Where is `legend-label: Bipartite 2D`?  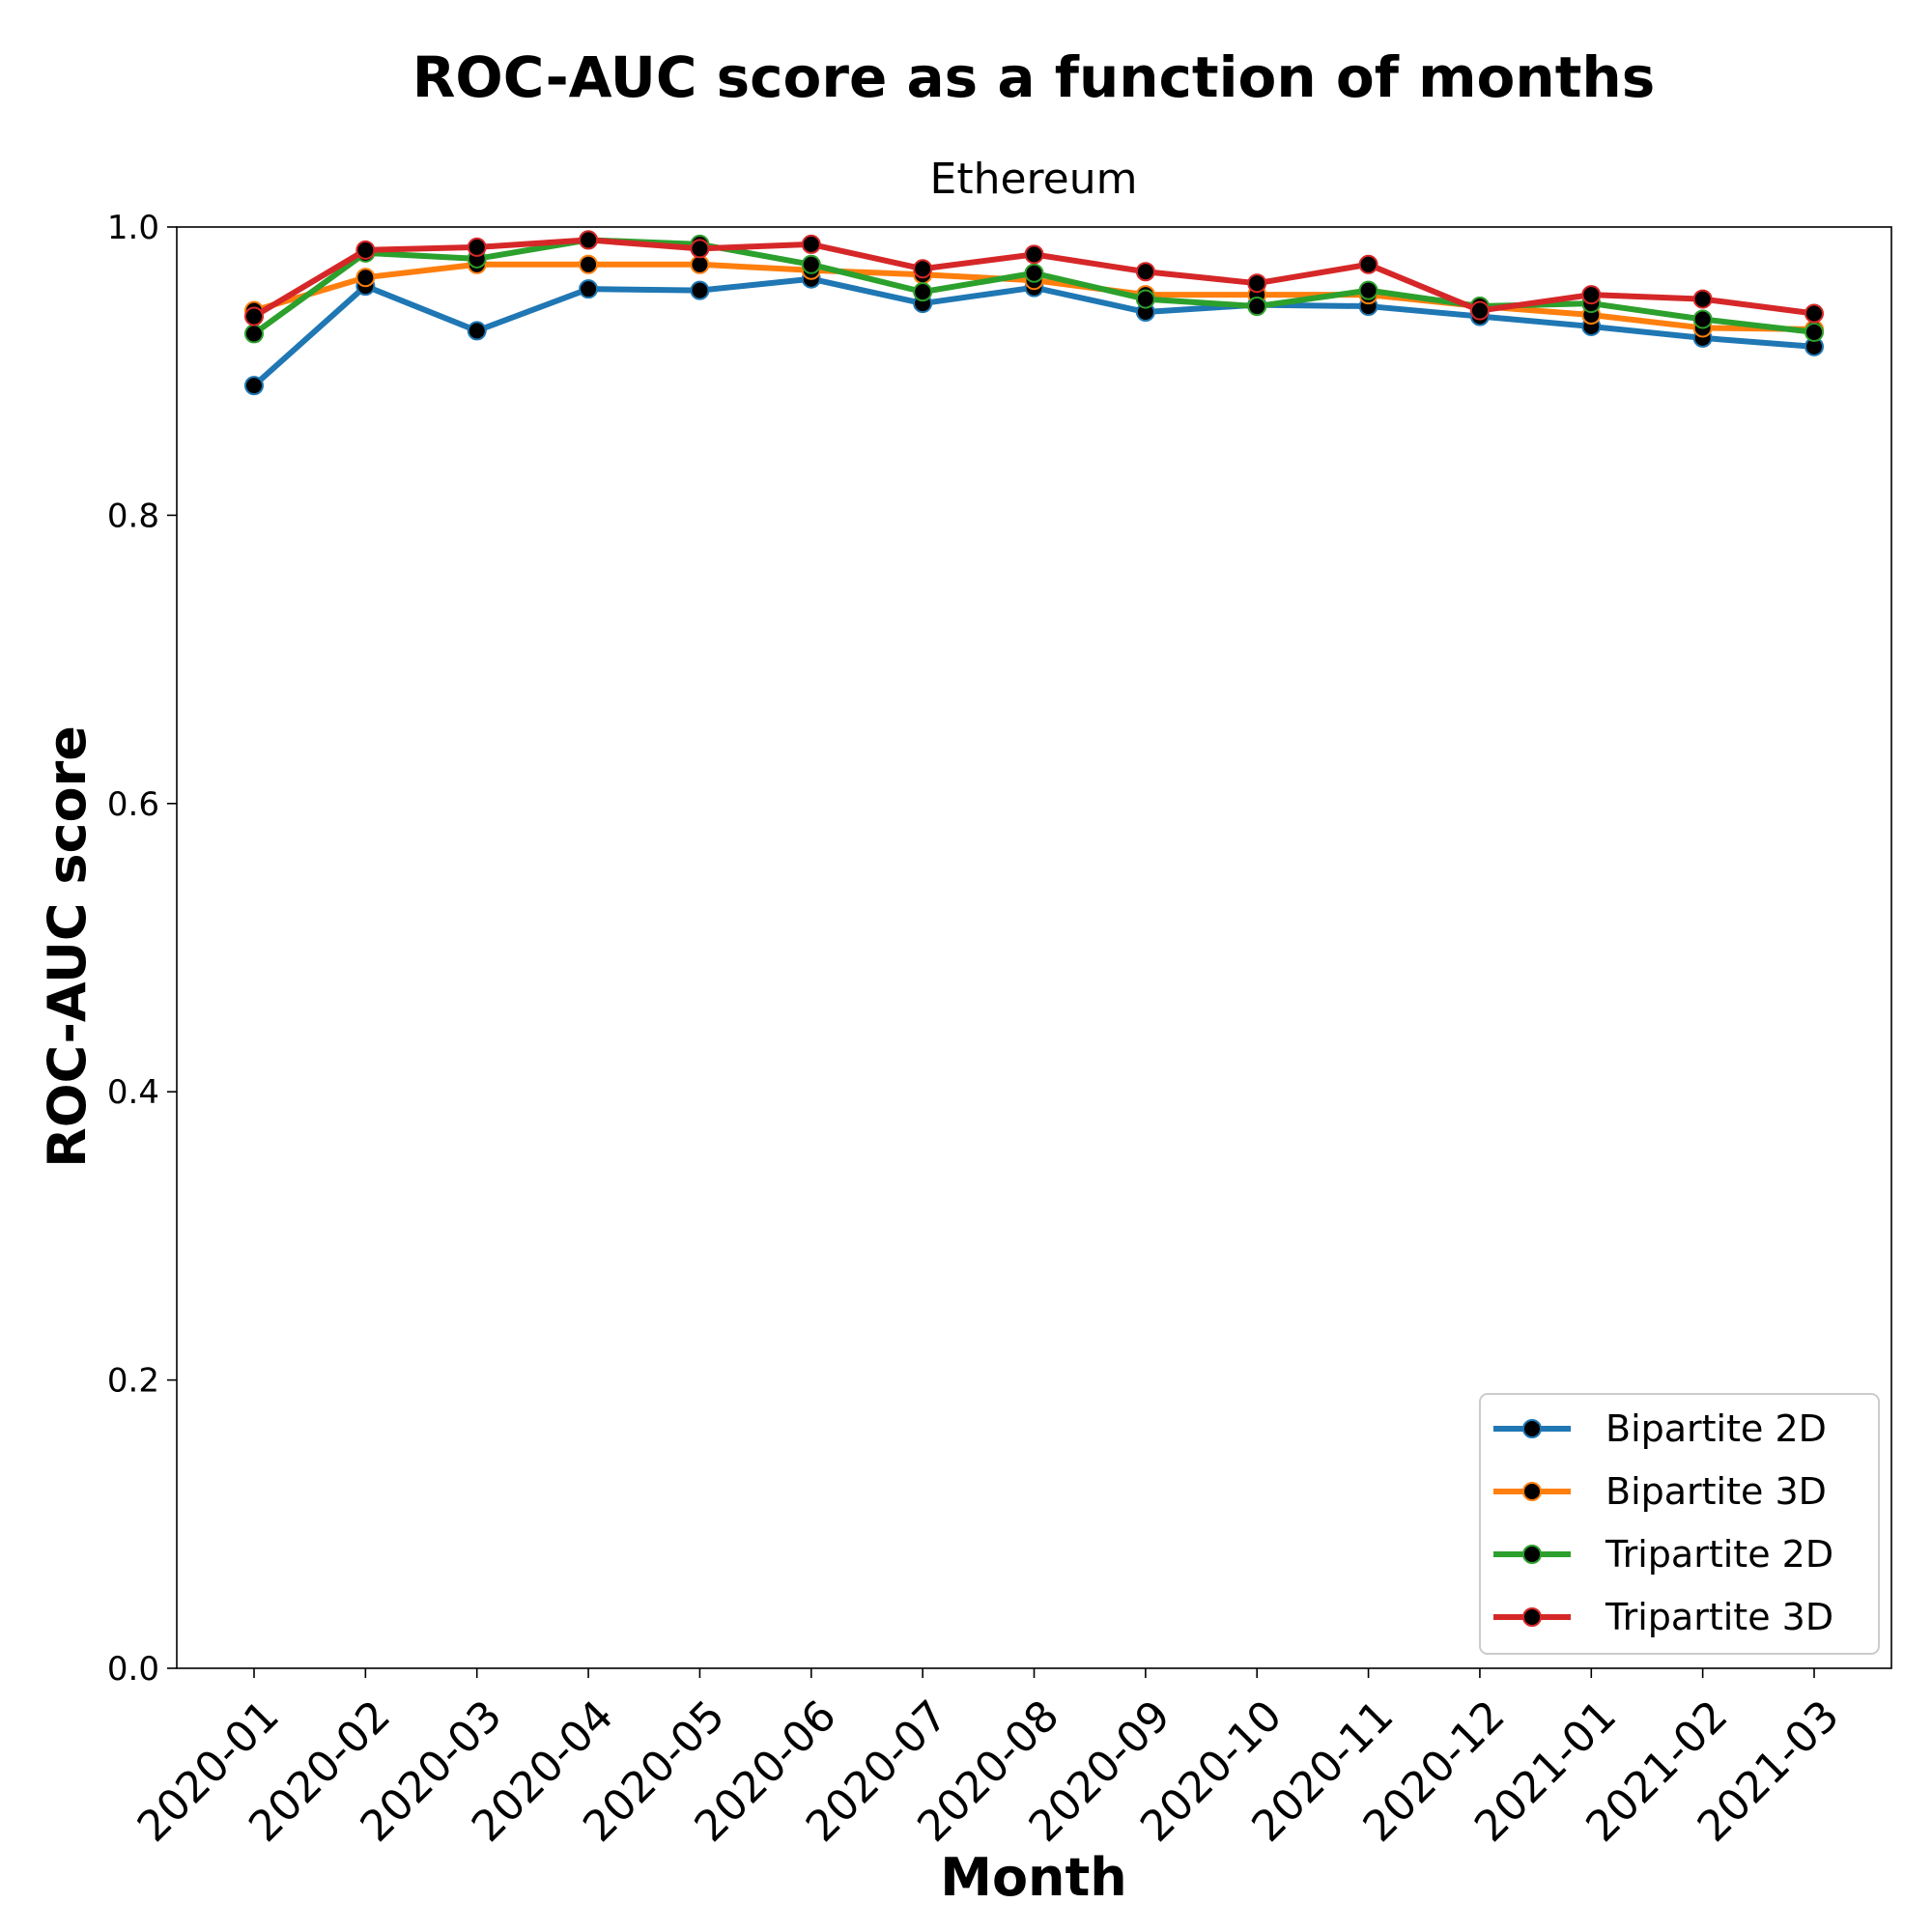
legend-label: Bipartite 2D is located at coordinates (1716, 1428).